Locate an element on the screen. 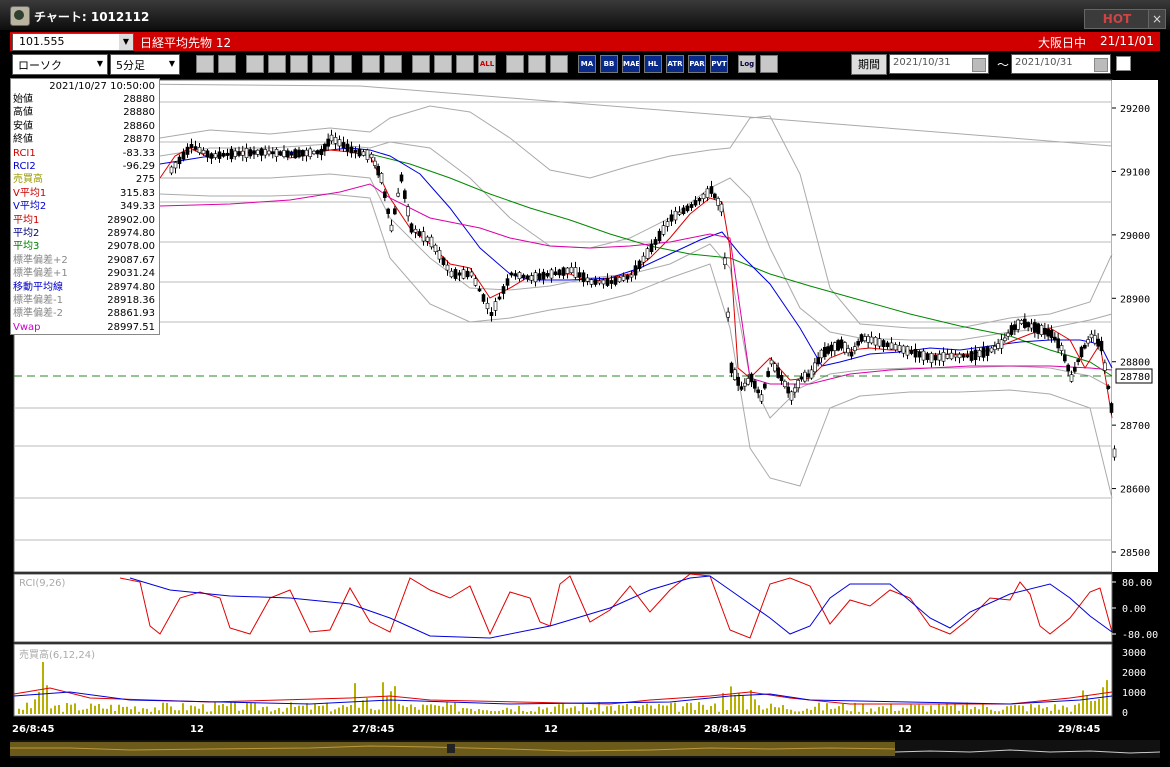  tool-tools-button is located at coordinates (537, 64).